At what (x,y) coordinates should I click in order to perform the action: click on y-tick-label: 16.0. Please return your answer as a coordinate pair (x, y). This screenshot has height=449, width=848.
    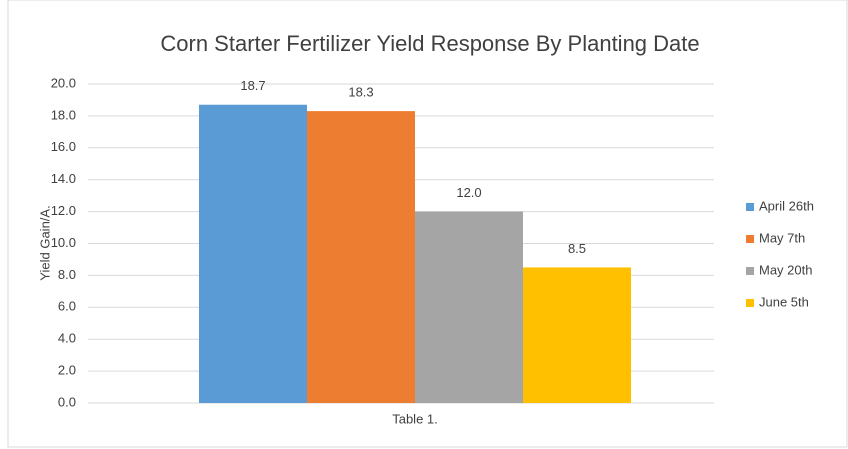
    Looking at the image, I should click on (63, 146).